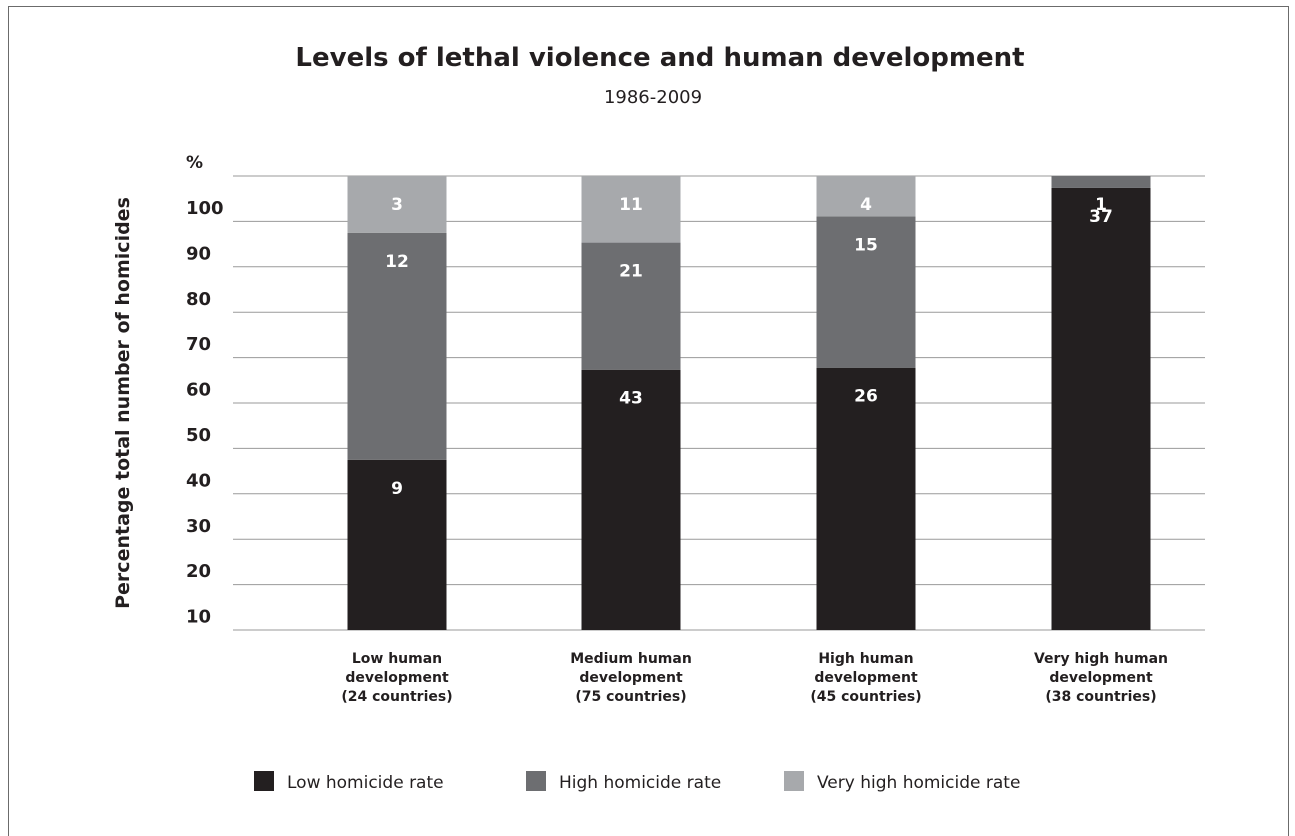  What do you see at coordinates (1100, 697) in the screenshot?
I see `x-tick-label: (38 countries)` at bounding box center [1100, 697].